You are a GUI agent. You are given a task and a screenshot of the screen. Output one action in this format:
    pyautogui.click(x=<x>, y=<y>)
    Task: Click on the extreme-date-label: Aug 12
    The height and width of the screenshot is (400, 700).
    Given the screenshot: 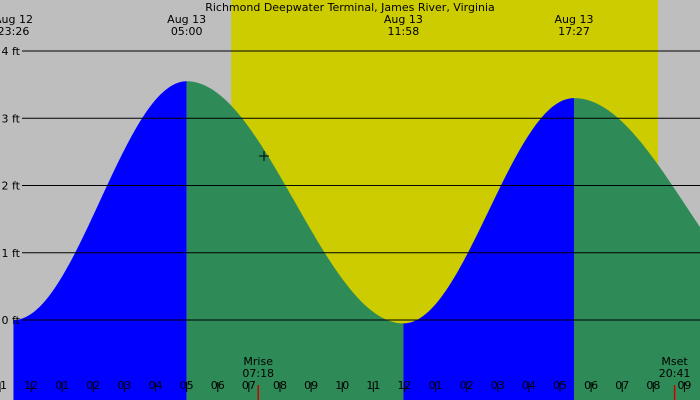 What is the action you would take?
    pyautogui.click(x=16, y=19)
    